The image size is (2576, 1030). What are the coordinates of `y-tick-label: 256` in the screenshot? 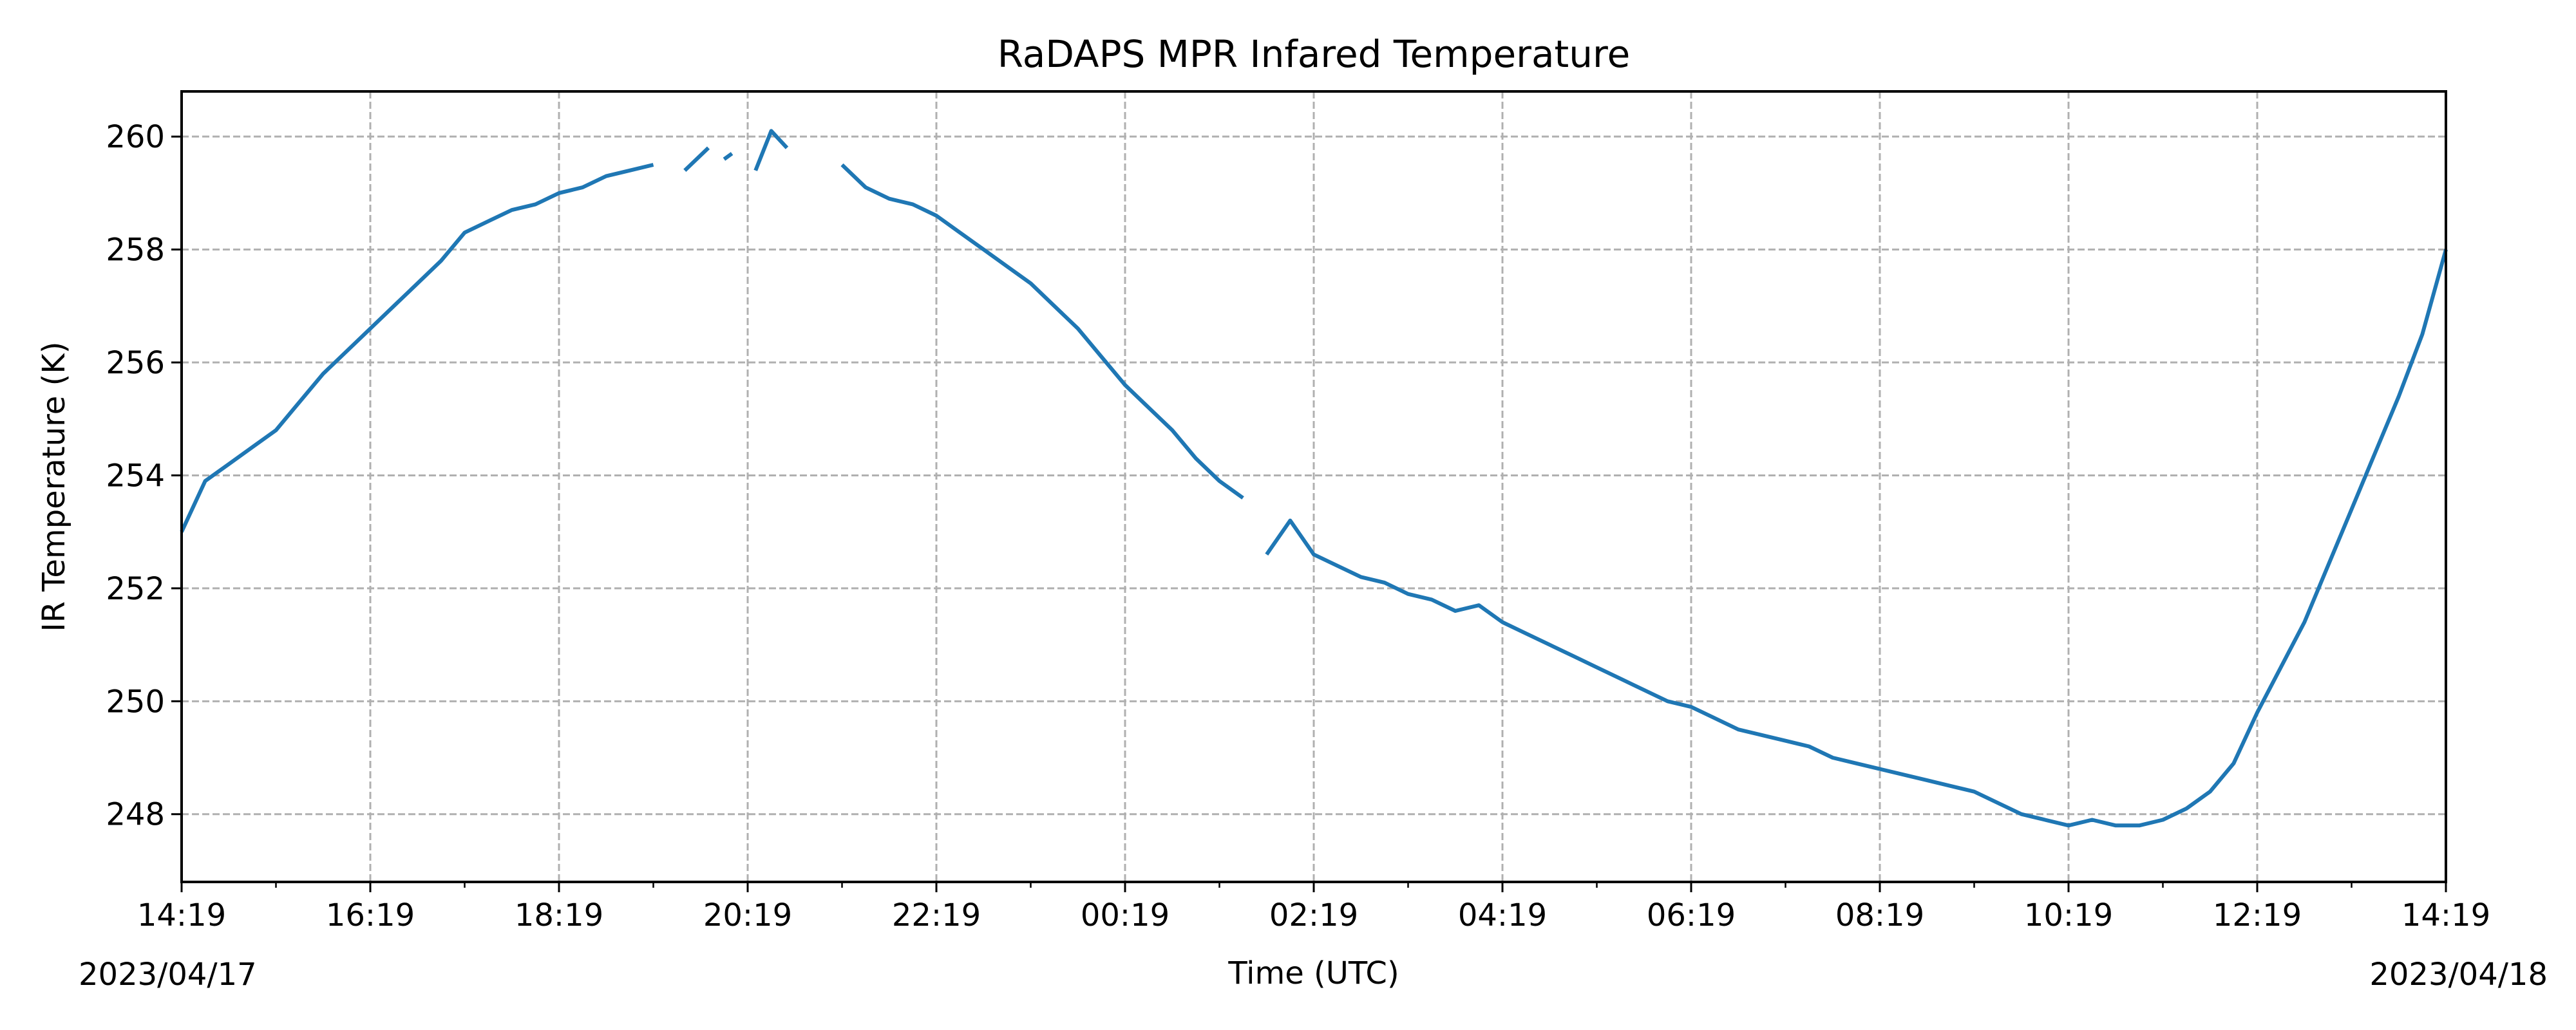 It's located at (135, 363).